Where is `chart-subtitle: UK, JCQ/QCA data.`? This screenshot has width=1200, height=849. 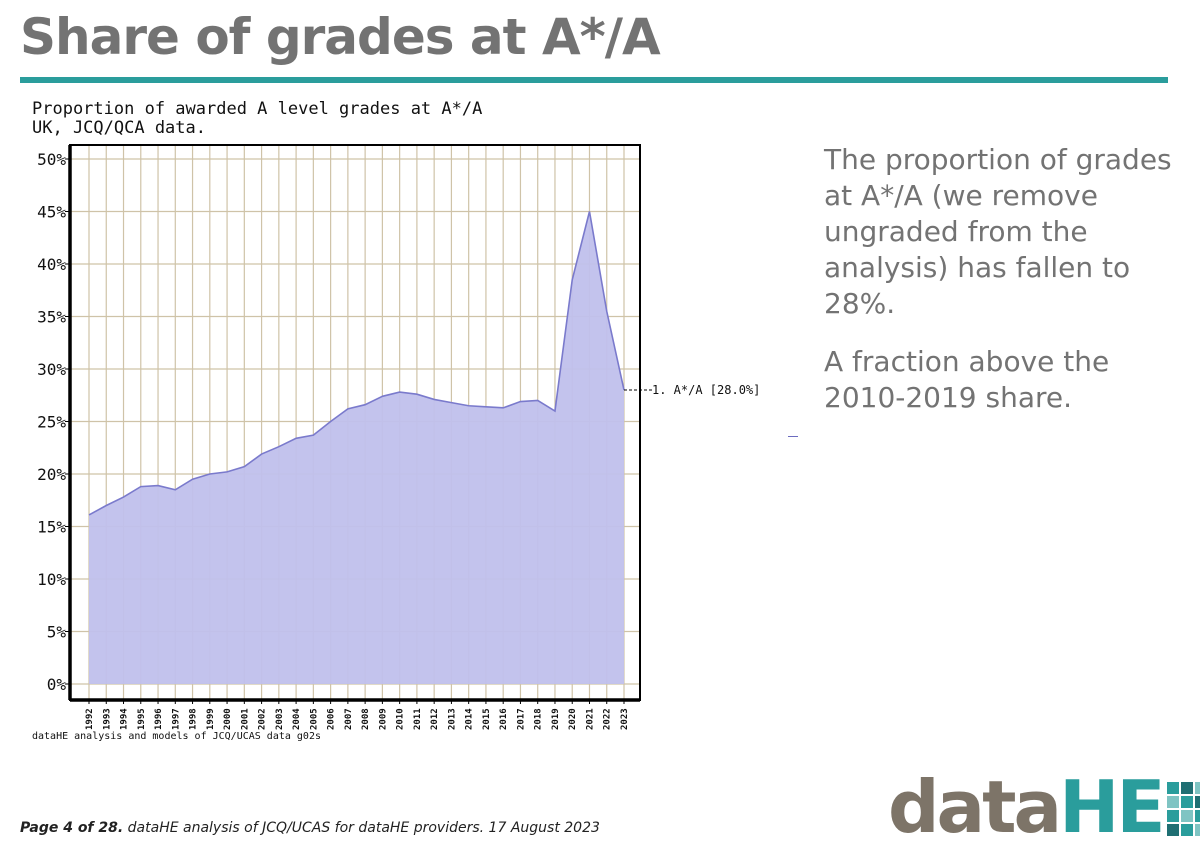 chart-subtitle: UK, JCQ/QCA data. is located at coordinates (119, 128).